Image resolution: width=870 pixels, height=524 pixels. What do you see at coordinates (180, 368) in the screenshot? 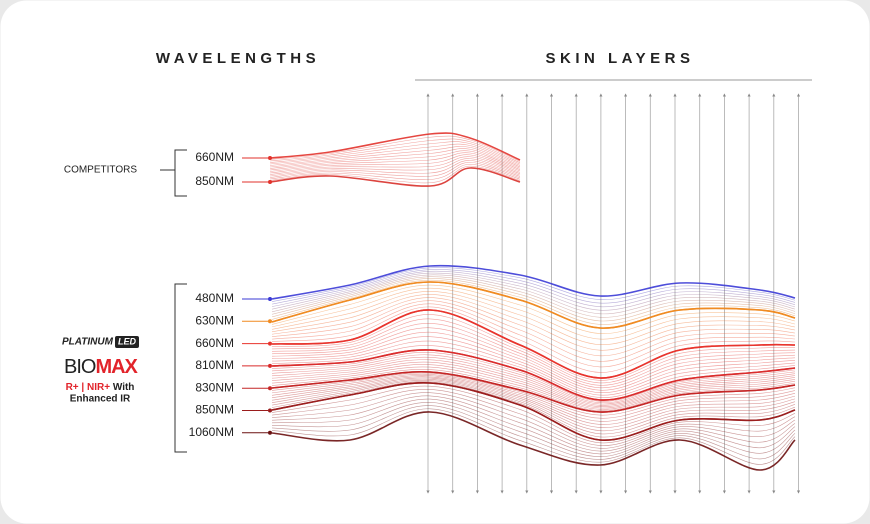
I see `biomax-bracket` at bounding box center [180, 368].